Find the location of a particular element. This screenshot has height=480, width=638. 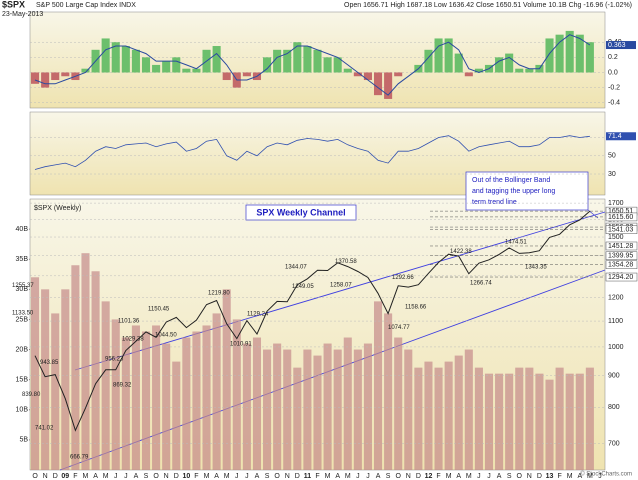

channel-label-box is located at coordinates (301, 212).